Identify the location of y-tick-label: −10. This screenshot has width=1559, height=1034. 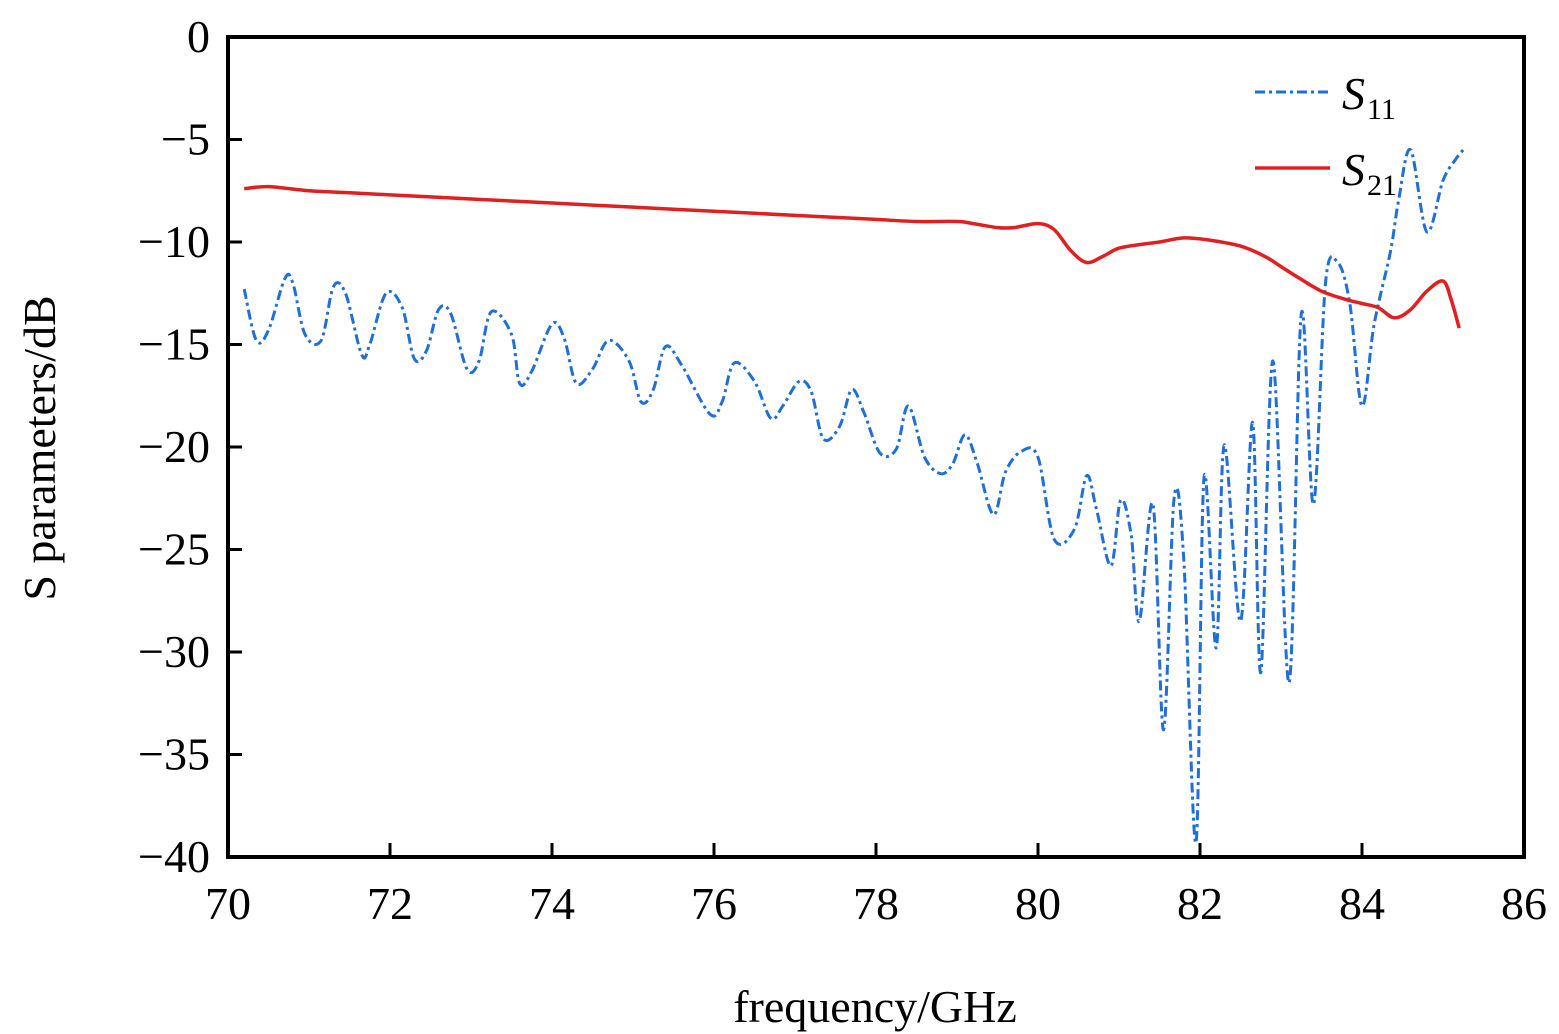
(174, 241).